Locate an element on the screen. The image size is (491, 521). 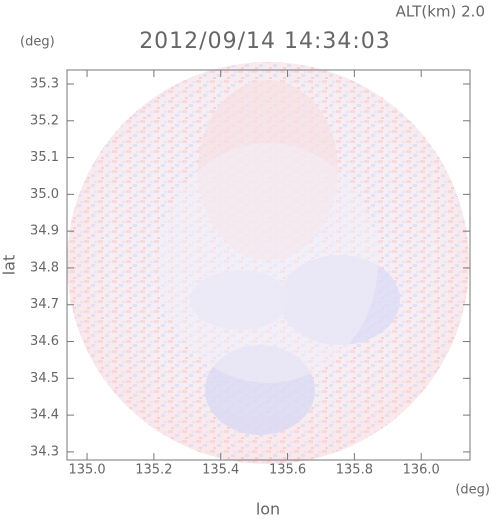
y-tick-label: 34.9 is located at coordinates (44, 231).